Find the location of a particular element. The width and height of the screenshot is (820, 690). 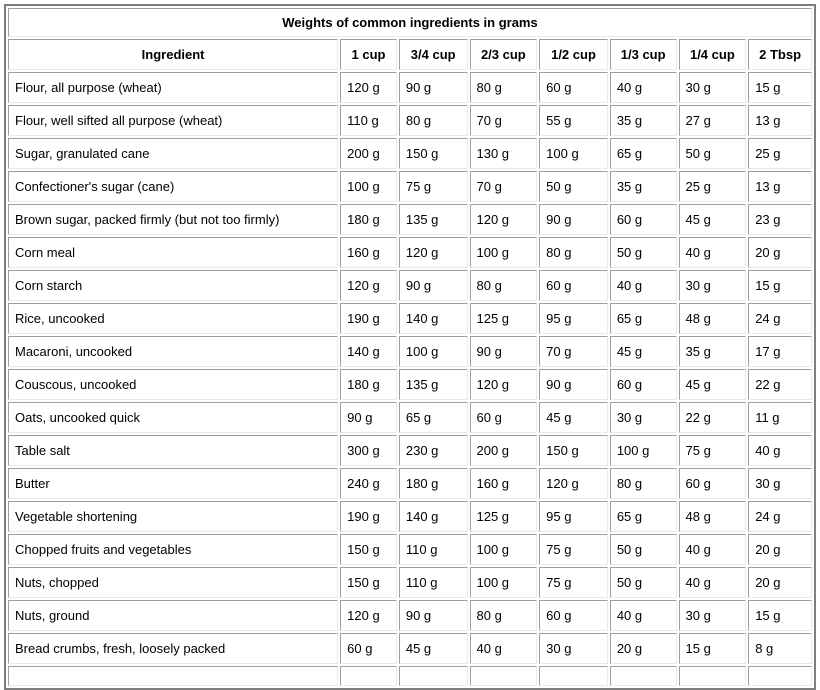

quantity-column-header: 1/4 cup is located at coordinates (712, 54).